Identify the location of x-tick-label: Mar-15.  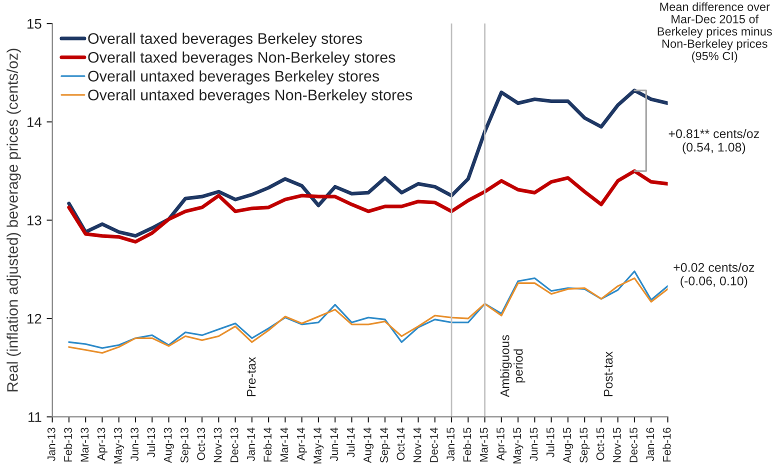
(484, 445).